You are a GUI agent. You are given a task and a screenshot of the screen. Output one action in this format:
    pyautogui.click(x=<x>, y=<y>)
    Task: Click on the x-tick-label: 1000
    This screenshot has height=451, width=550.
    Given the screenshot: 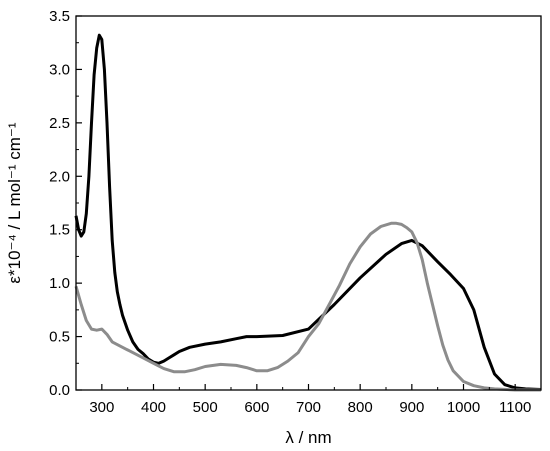 What is the action you would take?
    pyautogui.click(x=463, y=407)
    